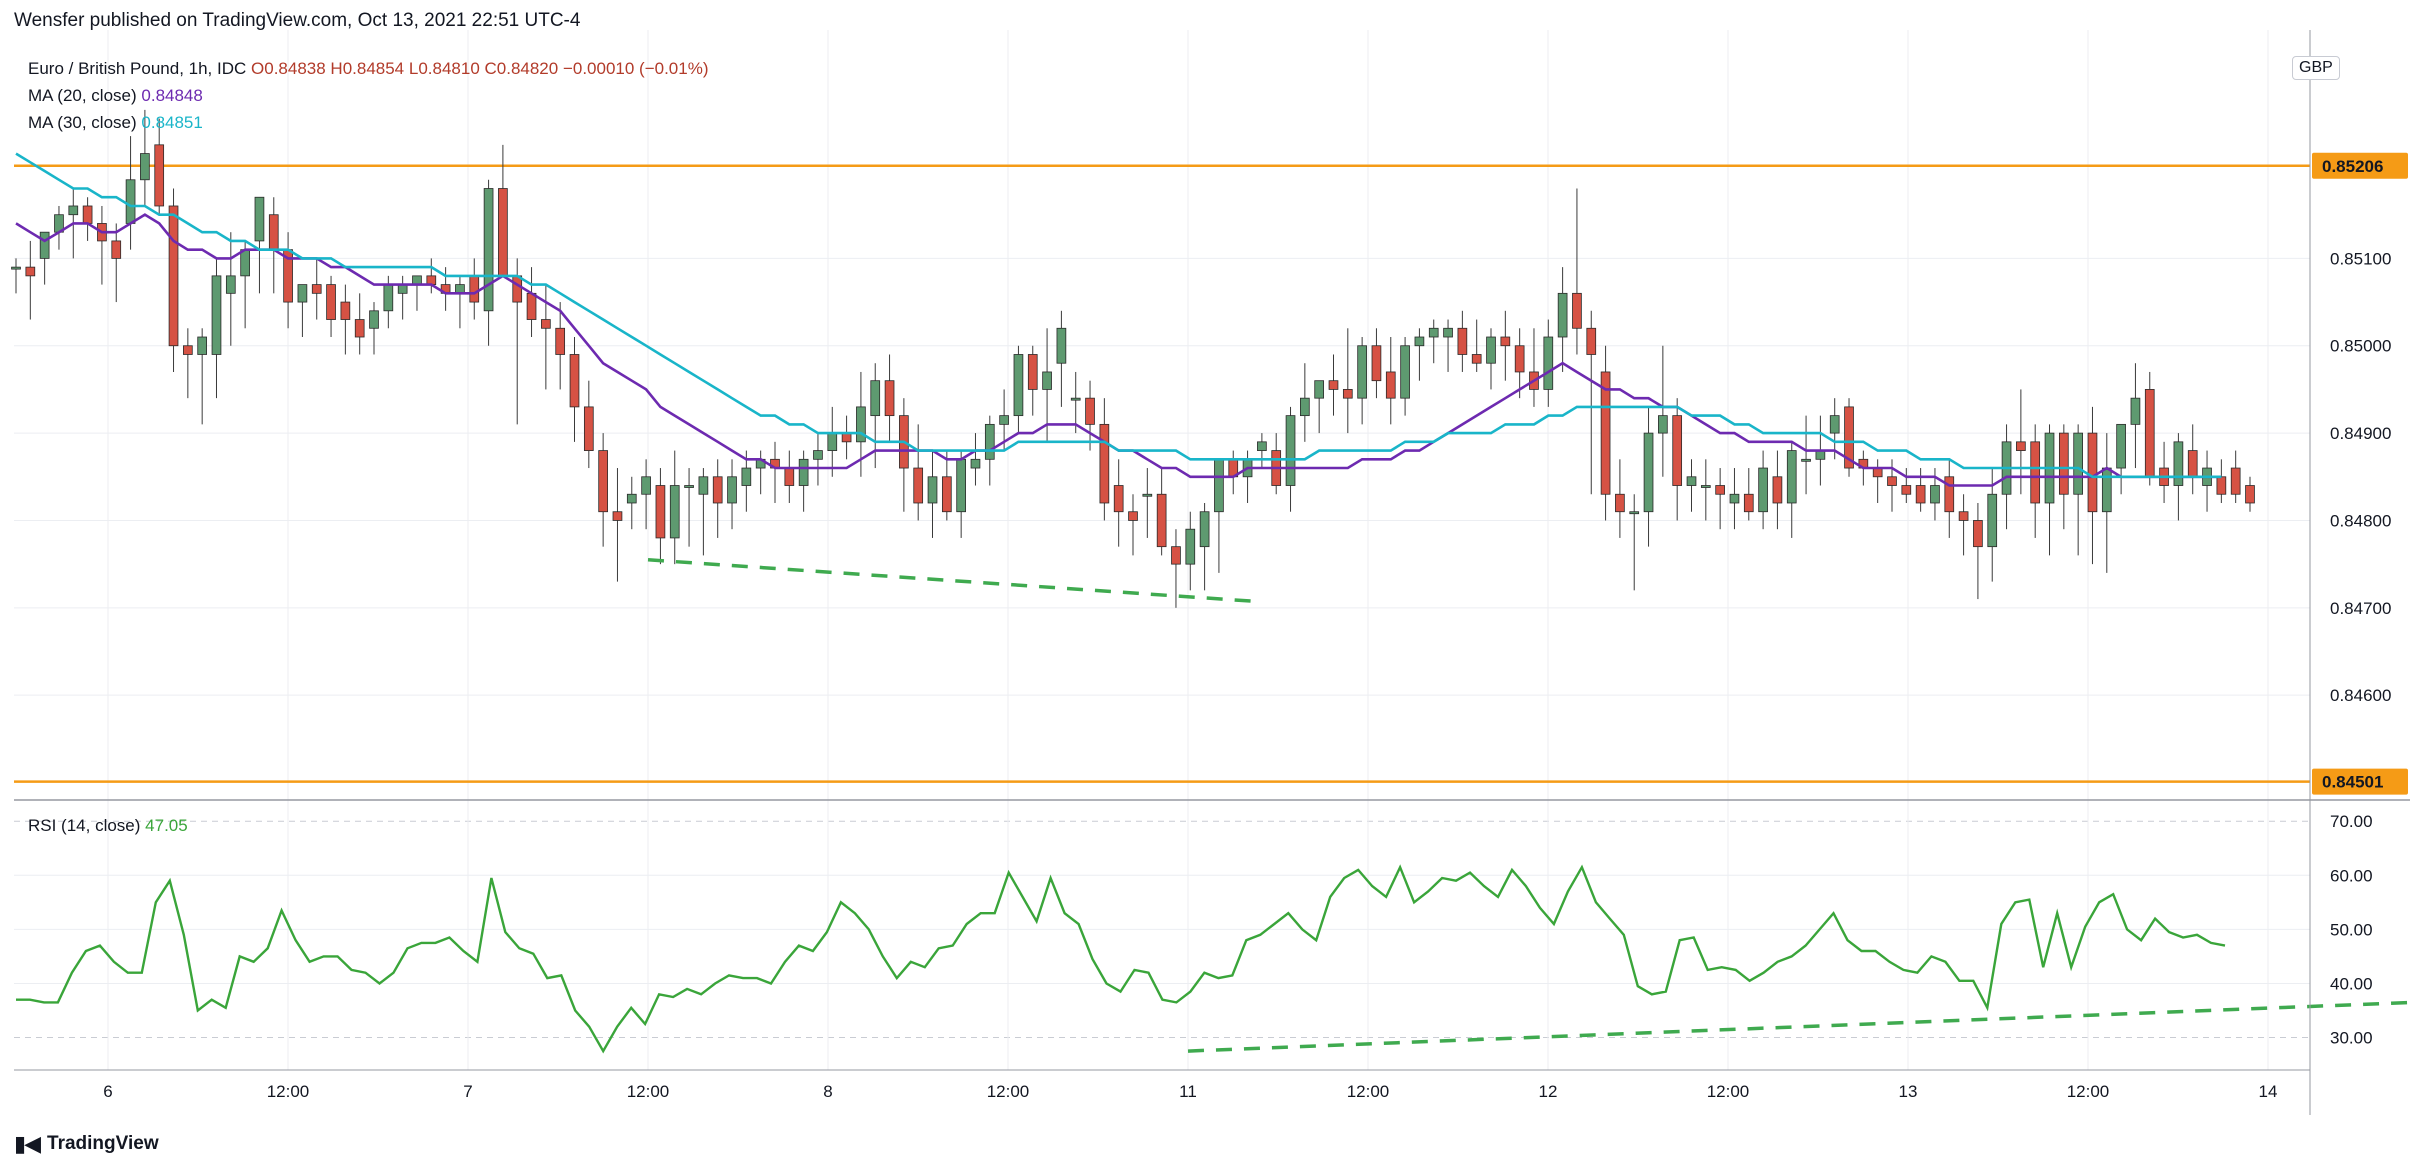  Describe the element at coordinates (82, 95) in the screenshot. I see `ma20-label: MA (20, close)` at that location.